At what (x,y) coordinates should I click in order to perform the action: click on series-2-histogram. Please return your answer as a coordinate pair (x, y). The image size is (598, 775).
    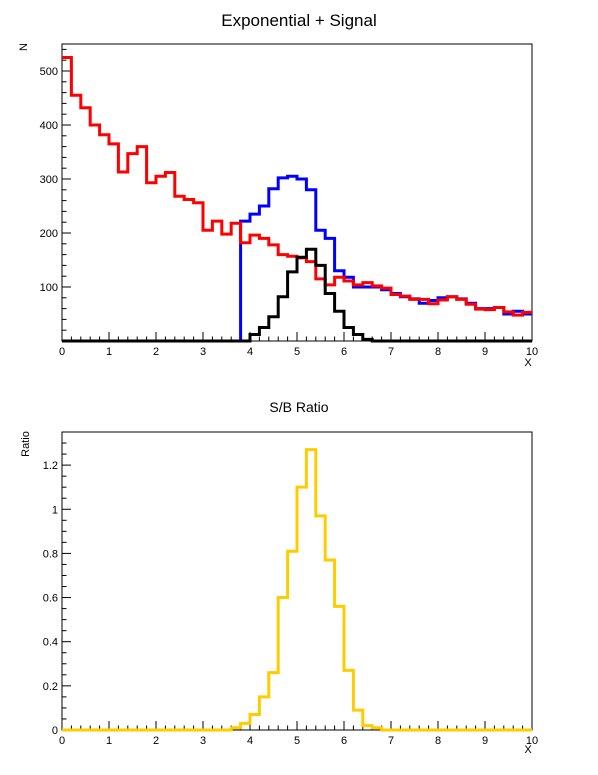
    Looking at the image, I should click on (297, 295).